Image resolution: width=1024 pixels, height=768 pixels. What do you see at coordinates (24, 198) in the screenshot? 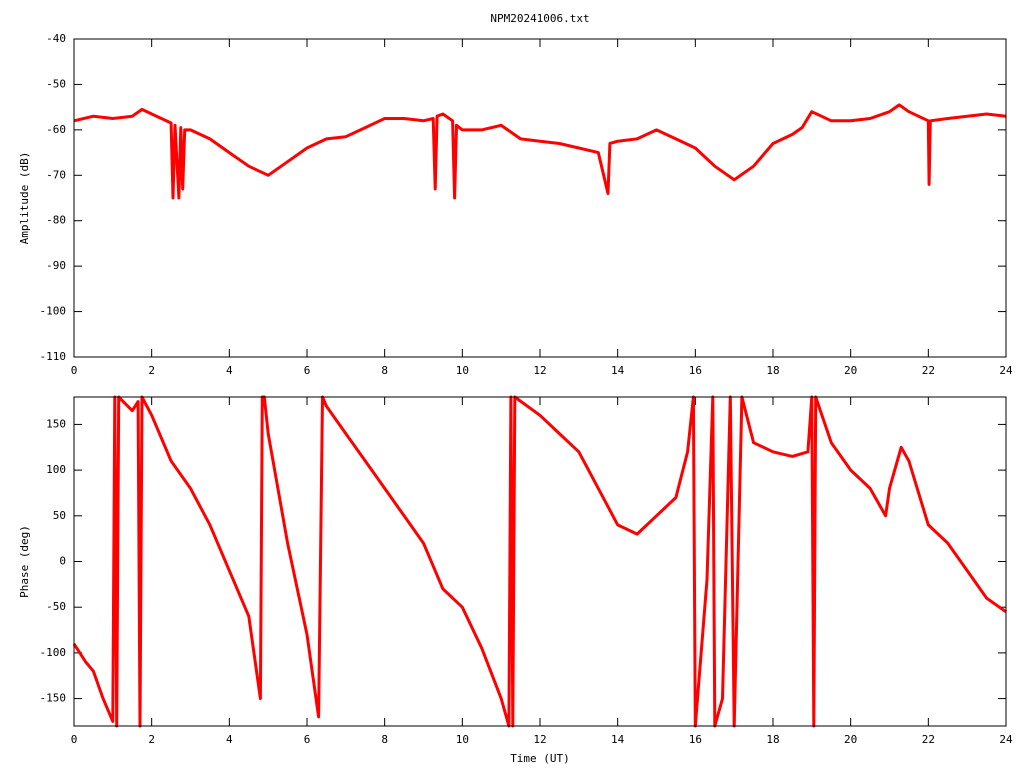
I see `y-axis-label: Amplitude (dB)` at bounding box center [24, 198].